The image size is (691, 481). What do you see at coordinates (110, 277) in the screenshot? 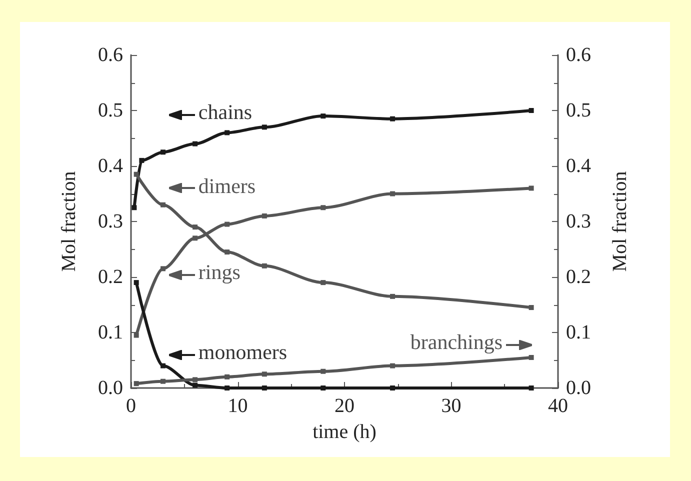
I see `y-tick-label: 0.2` at bounding box center [110, 277].